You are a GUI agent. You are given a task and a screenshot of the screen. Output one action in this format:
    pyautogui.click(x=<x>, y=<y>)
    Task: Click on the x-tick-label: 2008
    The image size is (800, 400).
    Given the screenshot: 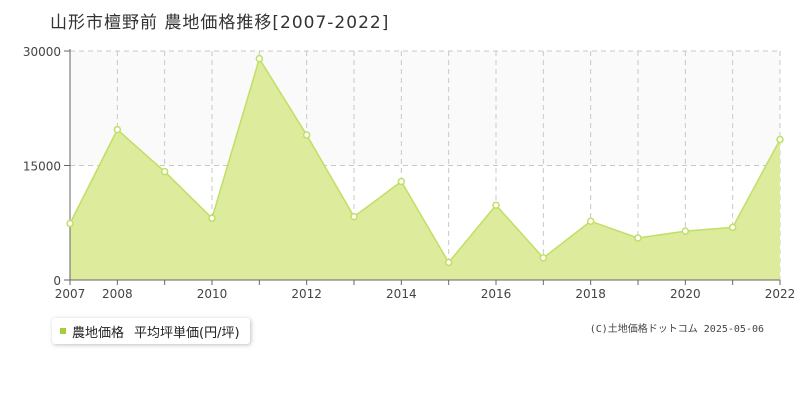 What is the action you would take?
    pyautogui.click(x=117, y=294)
    